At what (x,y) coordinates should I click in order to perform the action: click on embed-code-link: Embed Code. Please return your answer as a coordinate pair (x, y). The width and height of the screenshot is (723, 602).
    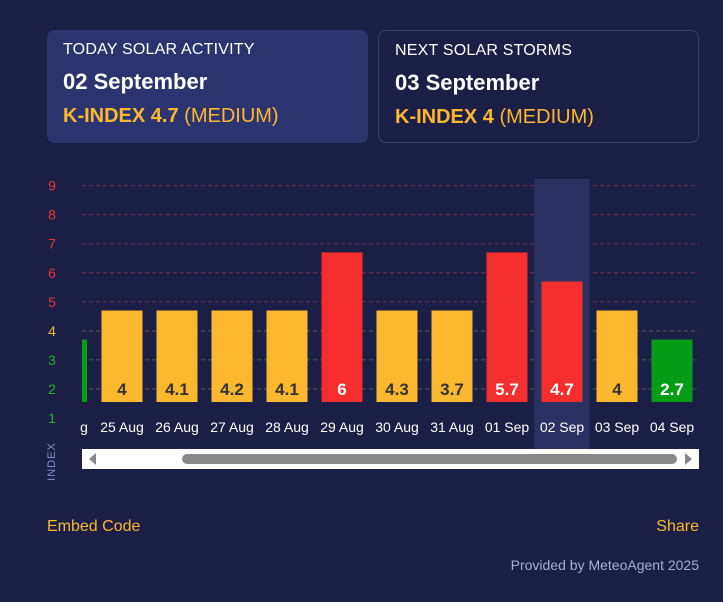
    Looking at the image, I should click on (94, 526).